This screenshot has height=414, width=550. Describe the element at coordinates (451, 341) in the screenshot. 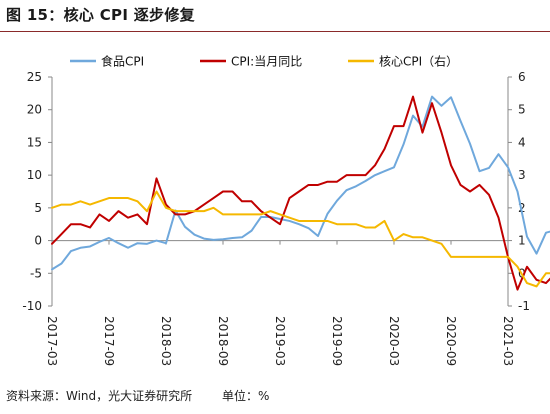

I see `x-tick-label: 2020-09` at that location.